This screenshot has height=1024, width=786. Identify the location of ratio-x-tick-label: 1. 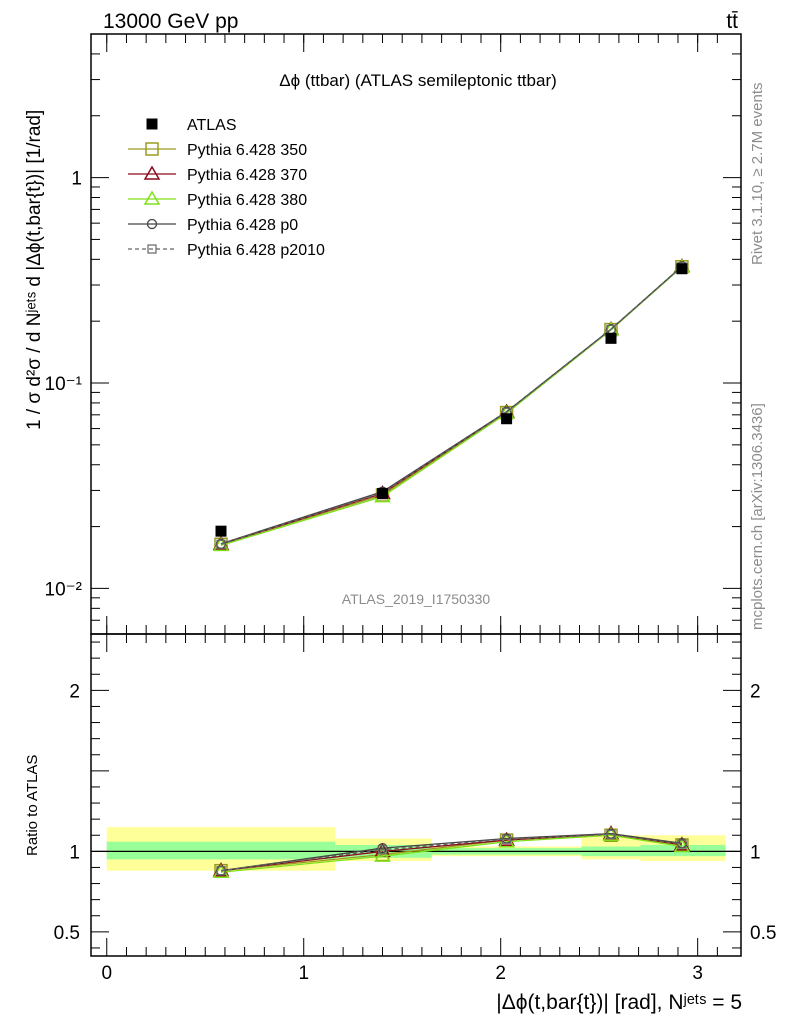
(303, 973).